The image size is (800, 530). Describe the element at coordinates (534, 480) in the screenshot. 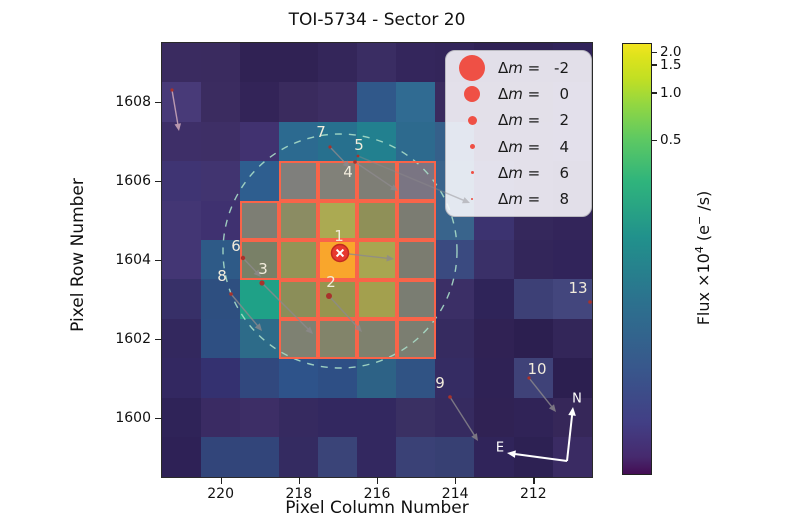

I see `x-tick-mark` at that location.